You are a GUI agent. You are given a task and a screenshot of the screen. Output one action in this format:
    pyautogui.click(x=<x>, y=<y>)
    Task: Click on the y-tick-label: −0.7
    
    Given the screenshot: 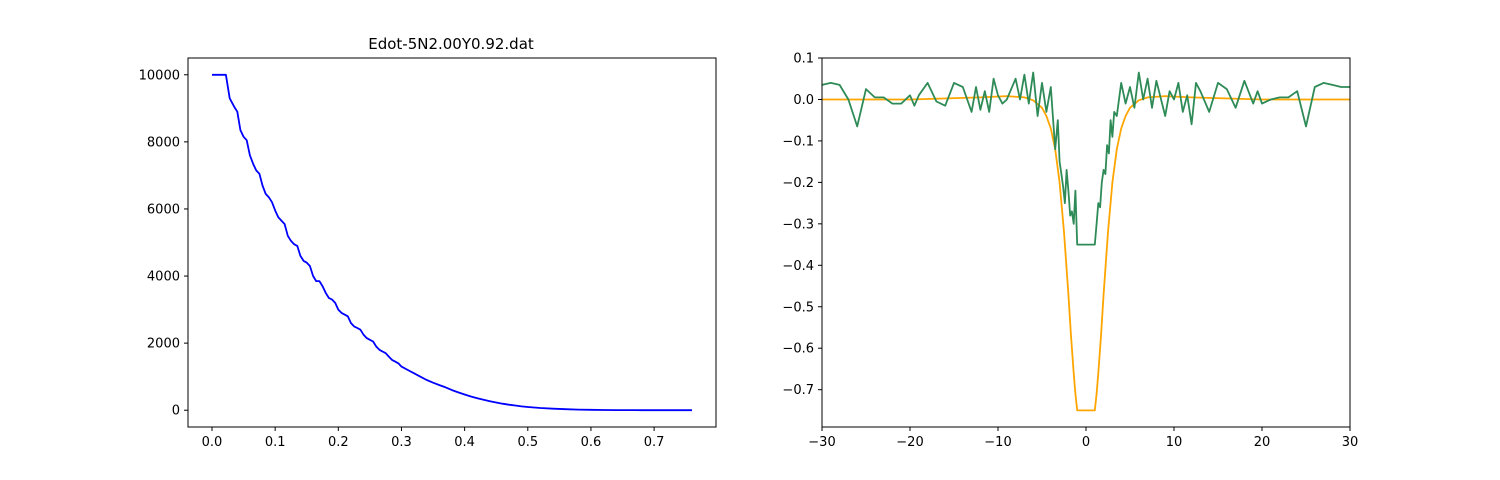 What is the action you would take?
    pyautogui.click(x=798, y=390)
    